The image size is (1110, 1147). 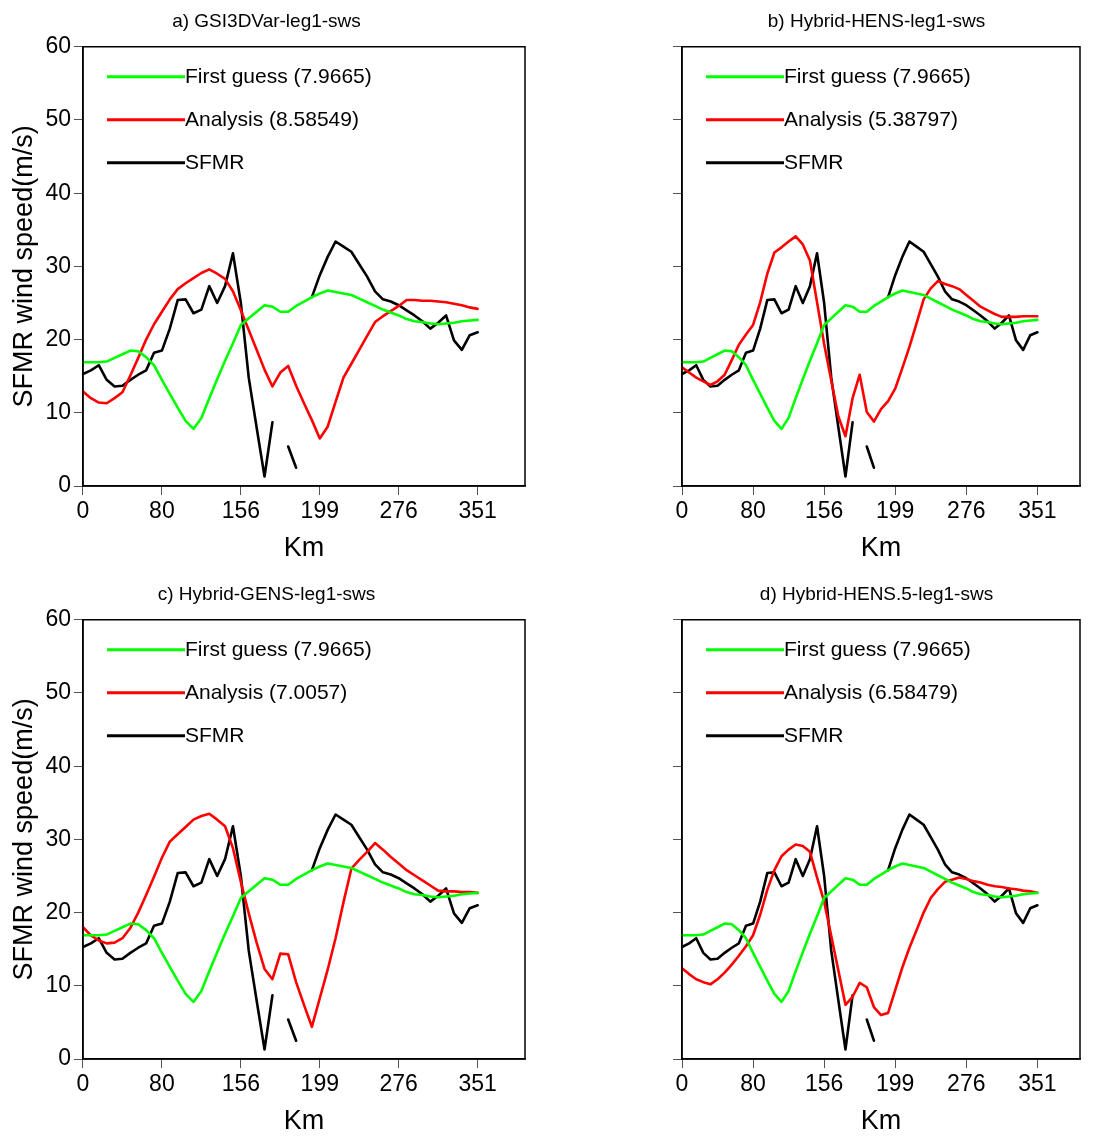 I want to click on chart-title: d) Hybrid-HENS.5-leg1-sws, so click(x=876, y=593).